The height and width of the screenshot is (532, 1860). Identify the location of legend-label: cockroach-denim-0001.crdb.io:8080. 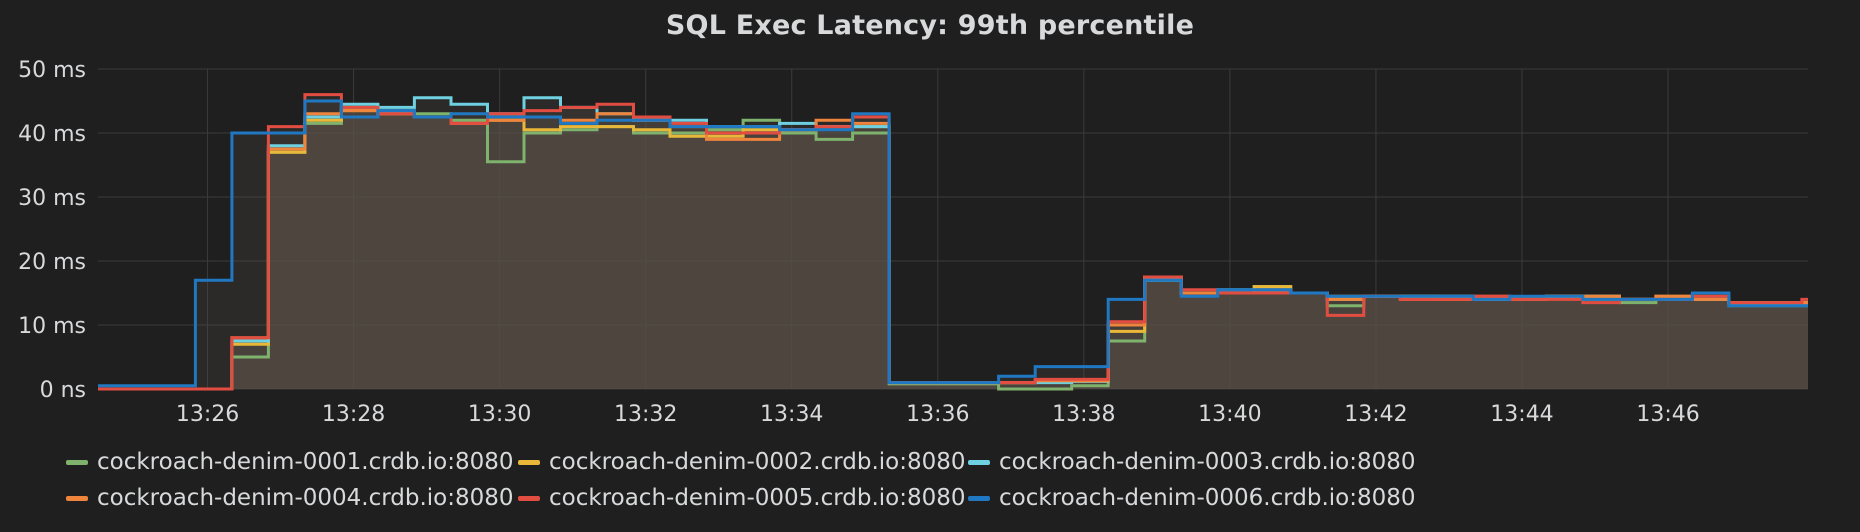
(305, 462).